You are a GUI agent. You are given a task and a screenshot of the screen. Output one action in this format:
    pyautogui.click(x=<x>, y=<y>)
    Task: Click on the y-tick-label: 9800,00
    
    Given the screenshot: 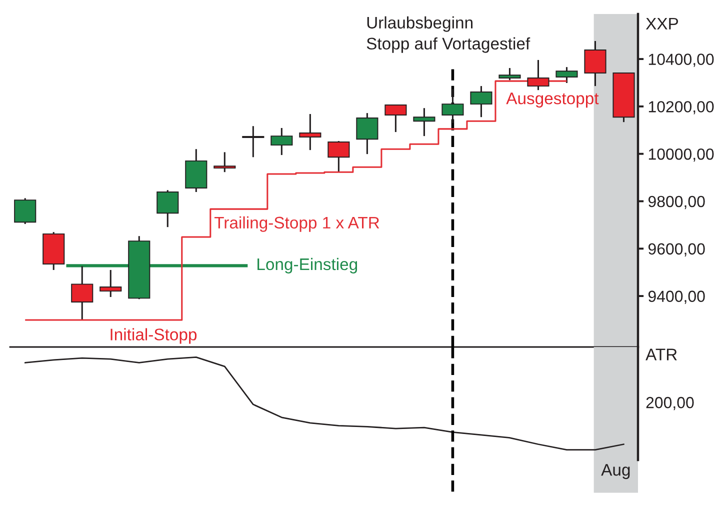 What is the action you would take?
    pyautogui.click(x=676, y=203)
    